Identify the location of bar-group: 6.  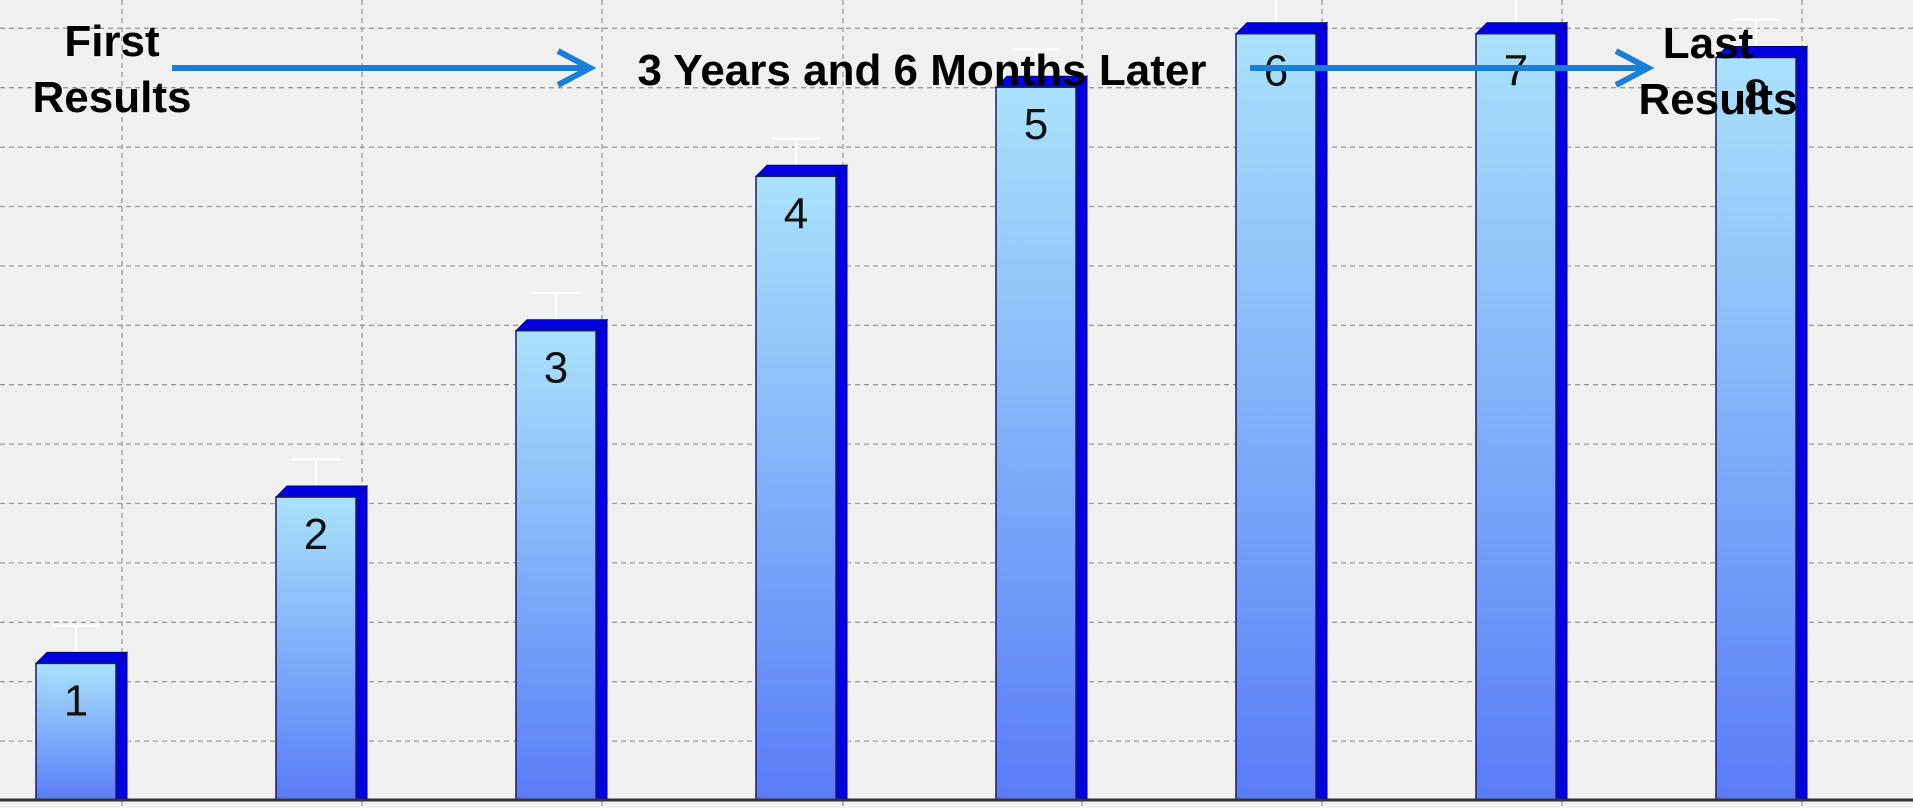
(1281, 400).